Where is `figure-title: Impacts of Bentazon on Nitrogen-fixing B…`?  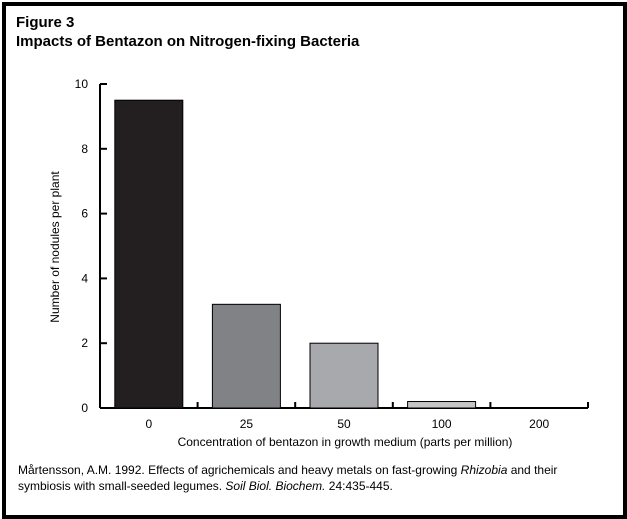
figure-title: Impacts of Bentazon on Nitrogen-fixing B… is located at coordinates (188, 41).